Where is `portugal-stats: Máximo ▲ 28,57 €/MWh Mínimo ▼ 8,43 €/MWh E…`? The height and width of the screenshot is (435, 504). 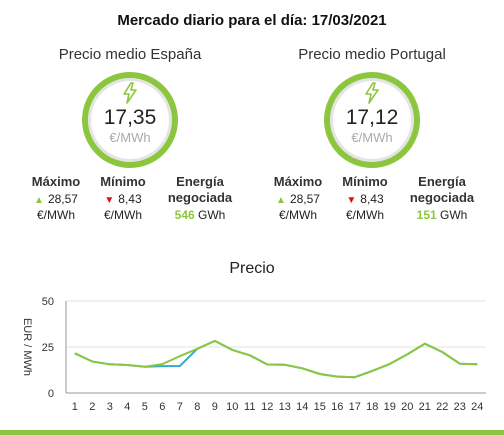 portugal-stats: Máximo ▲ 28,57 €/MWh Mínimo ▼ 8,43 €/MWh E… is located at coordinates (372, 204).